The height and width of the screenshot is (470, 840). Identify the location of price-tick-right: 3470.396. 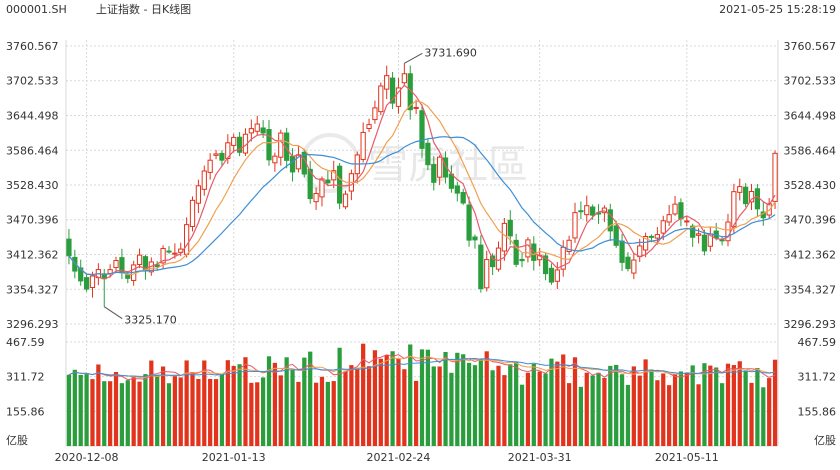
(810, 220).